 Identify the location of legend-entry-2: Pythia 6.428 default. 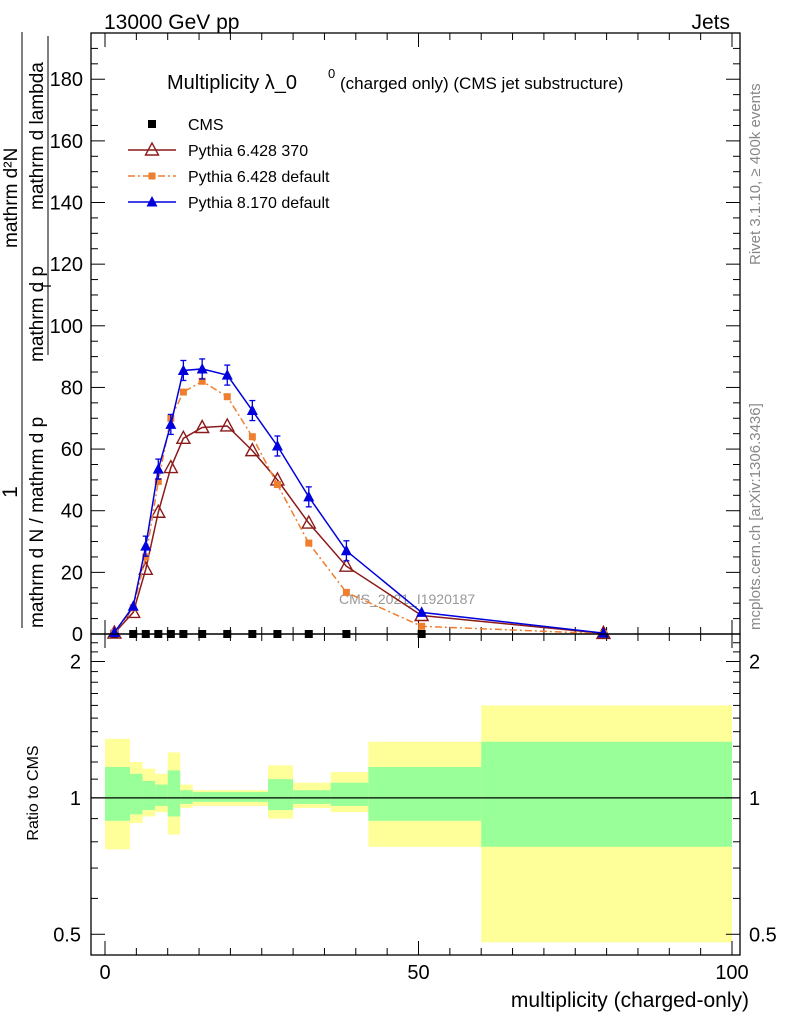
(229, 177).